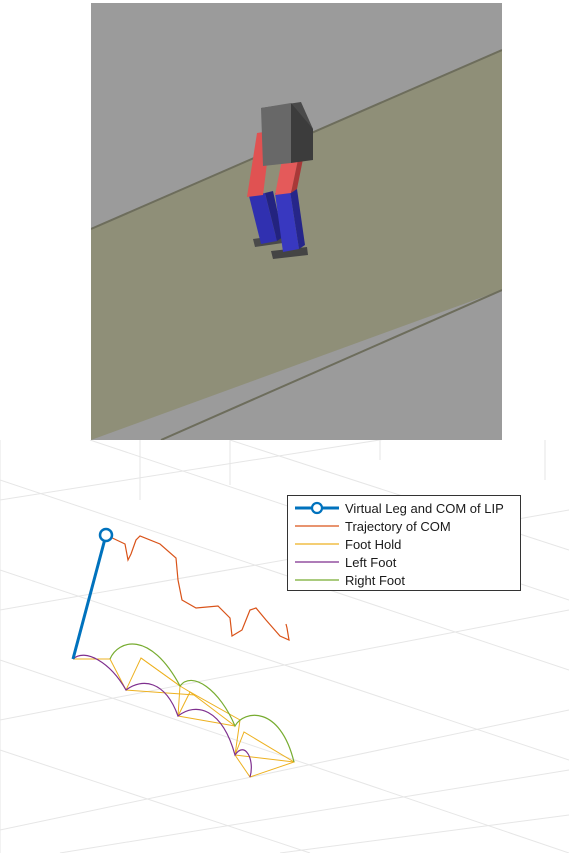  Describe the element at coordinates (375, 580) in the screenshot. I see `legend-label: Right Foot` at that location.